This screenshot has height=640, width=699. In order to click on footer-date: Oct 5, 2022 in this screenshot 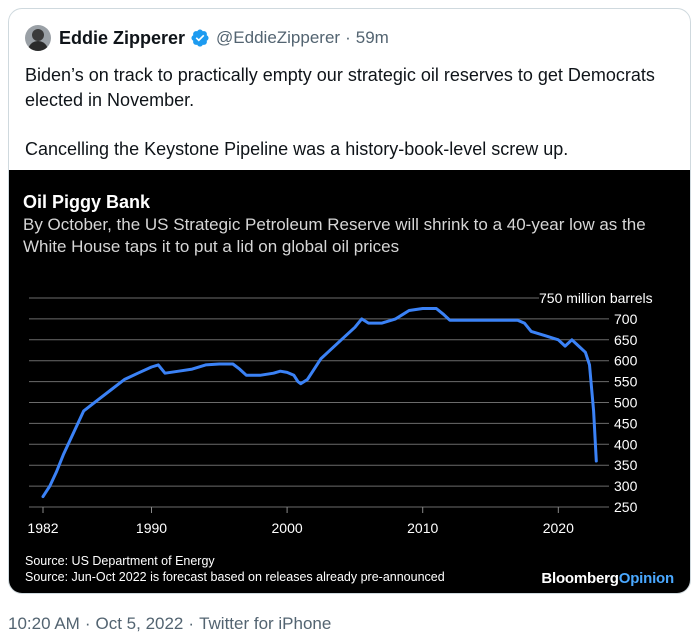, I will do `click(139, 623)`.